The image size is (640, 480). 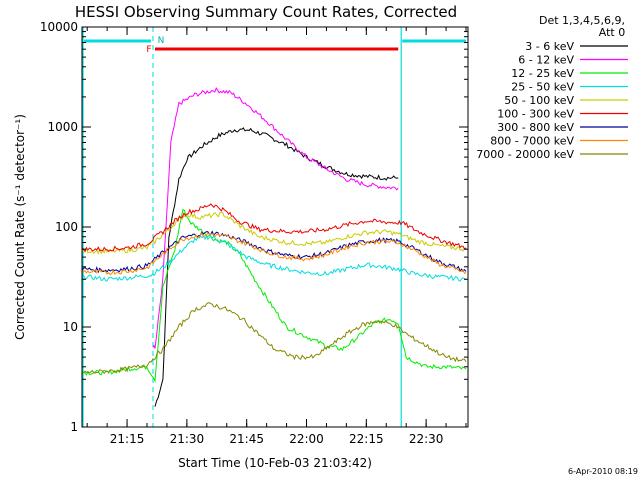 I want to click on y-tick-label: 10000, so click(x=59, y=27).